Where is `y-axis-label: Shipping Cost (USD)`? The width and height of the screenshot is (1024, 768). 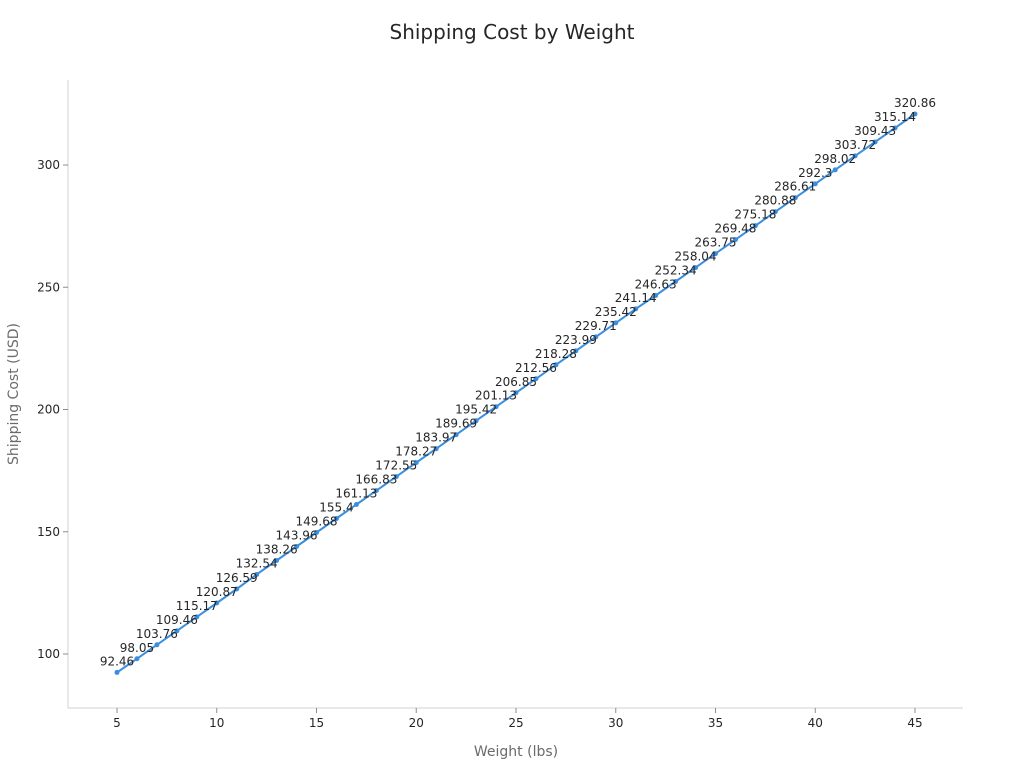 y-axis-label: Shipping Cost (USD) is located at coordinates (14, 394).